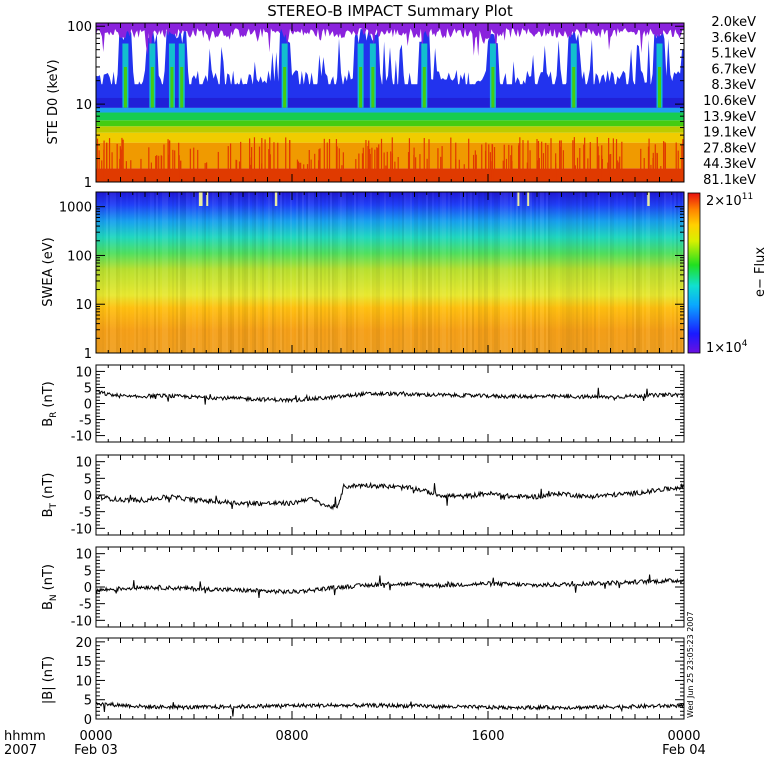 The height and width of the screenshot is (780, 780). Describe the element at coordinates (81, 529) in the screenshot. I see `y-tick-label: -10` at that location.